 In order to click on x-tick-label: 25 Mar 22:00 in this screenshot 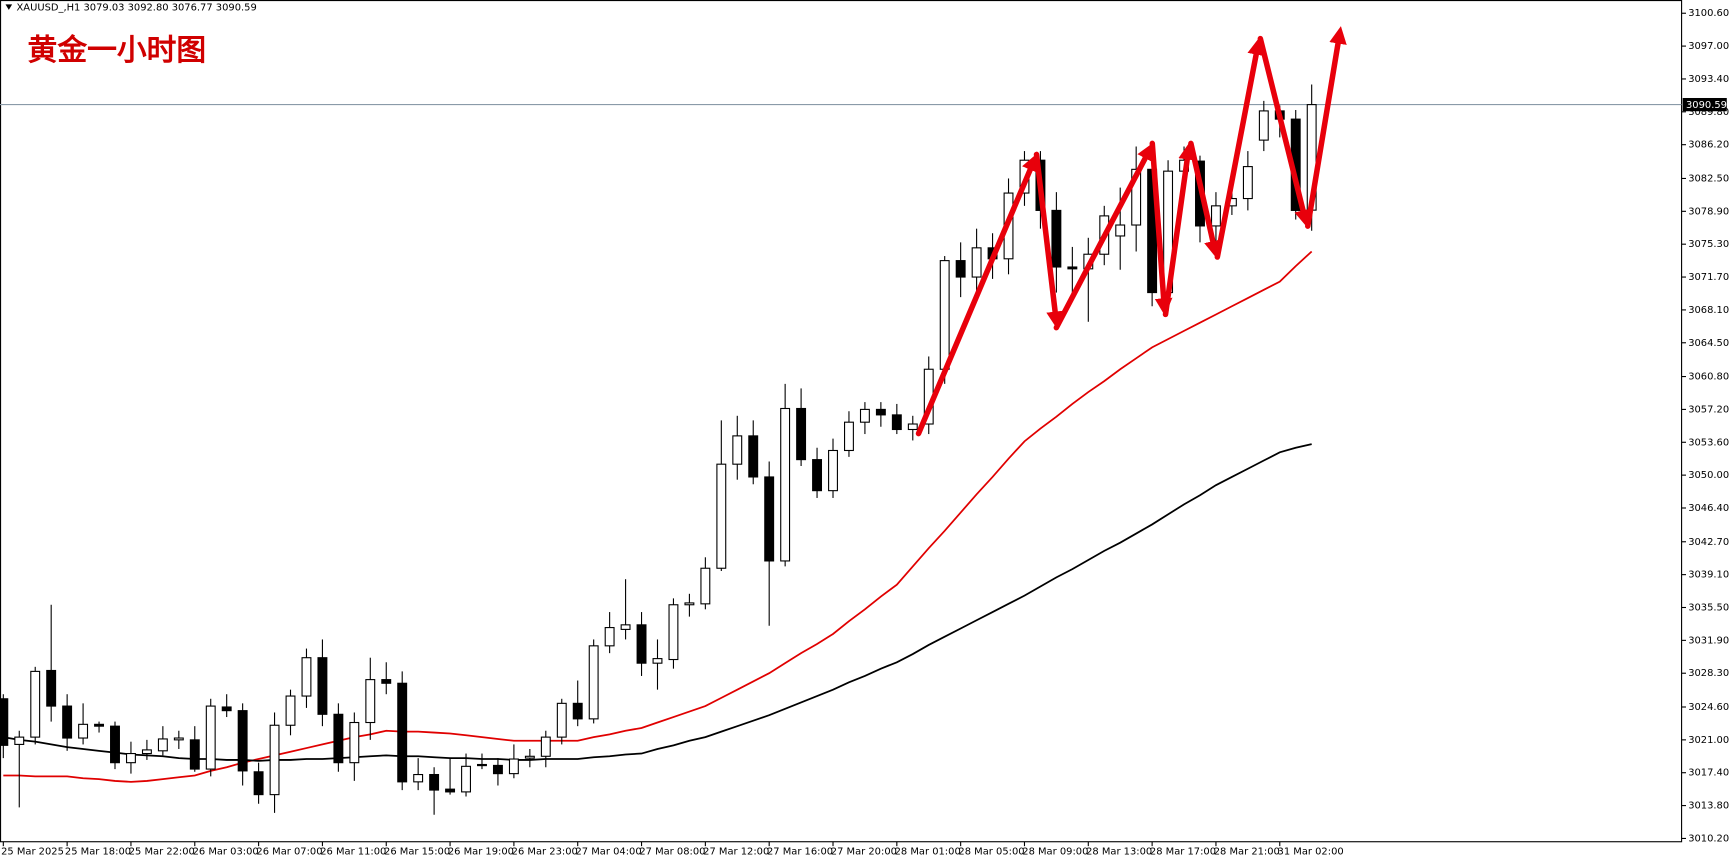, I will do `click(162, 852)`.